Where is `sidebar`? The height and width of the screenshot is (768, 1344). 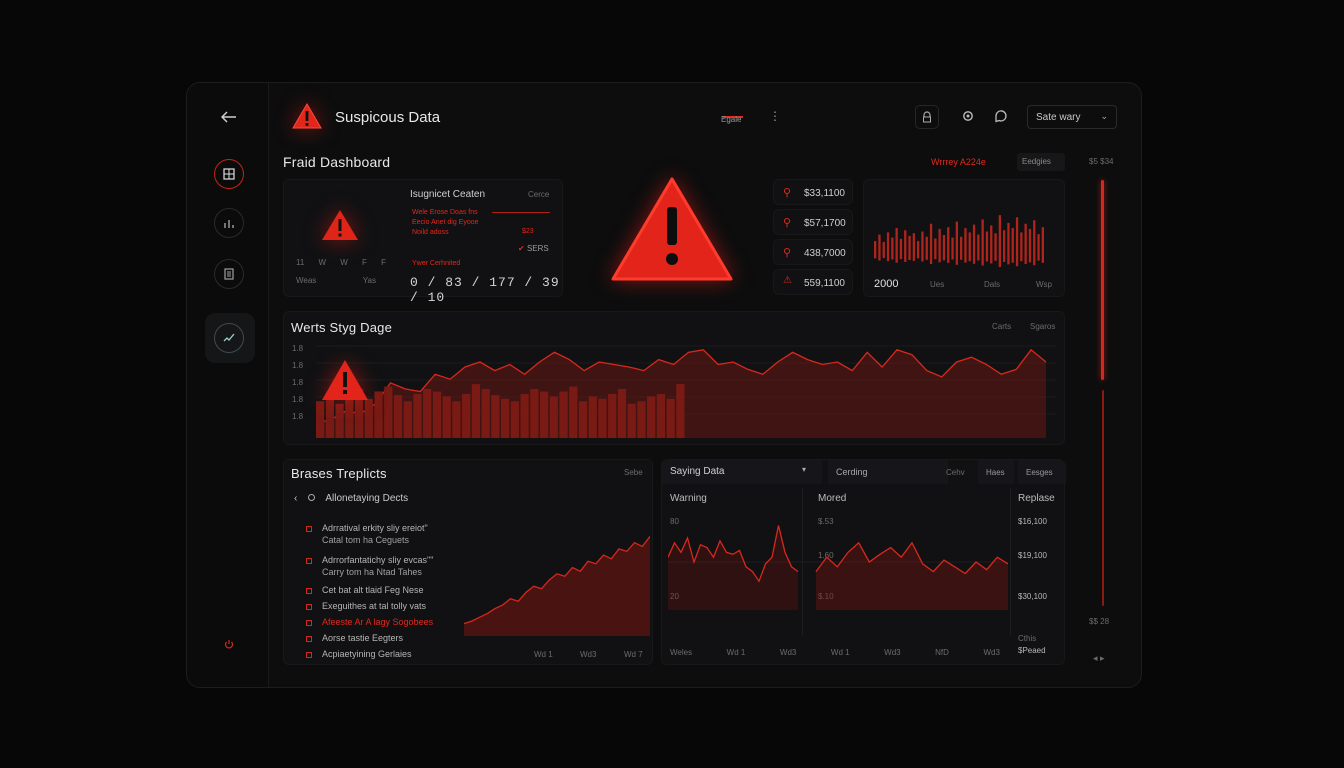 sidebar is located at coordinates (228, 385).